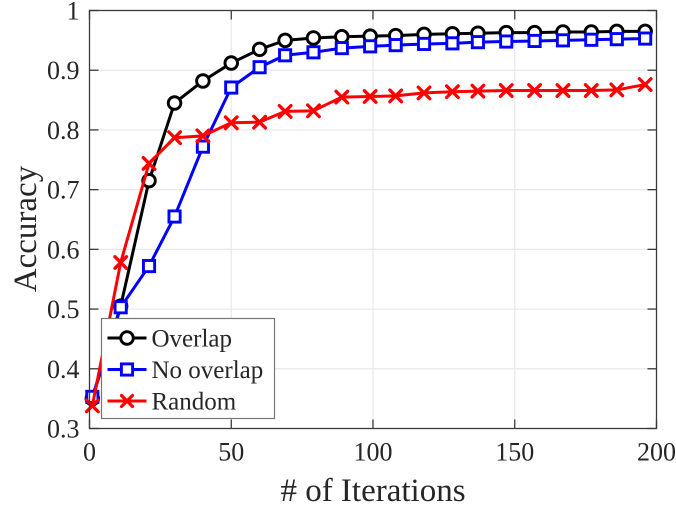 Image resolution: width=676 pixels, height=518 pixels. Describe the element at coordinates (73, 13) in the screenshot. I see `y-tick-label: 1` at that location.